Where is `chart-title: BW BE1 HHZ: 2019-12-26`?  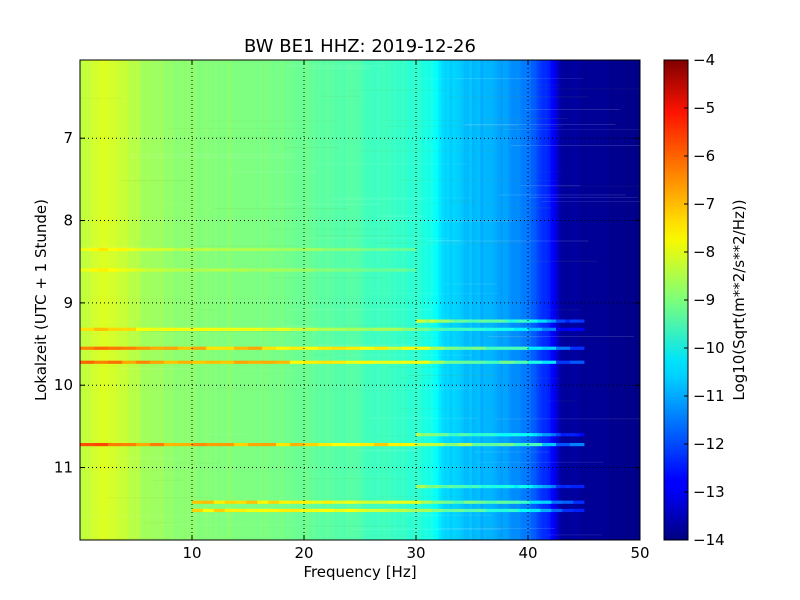
chart-title: BW BE1 HHZ: 2019-12-26 is located at coordinates (360, 46).